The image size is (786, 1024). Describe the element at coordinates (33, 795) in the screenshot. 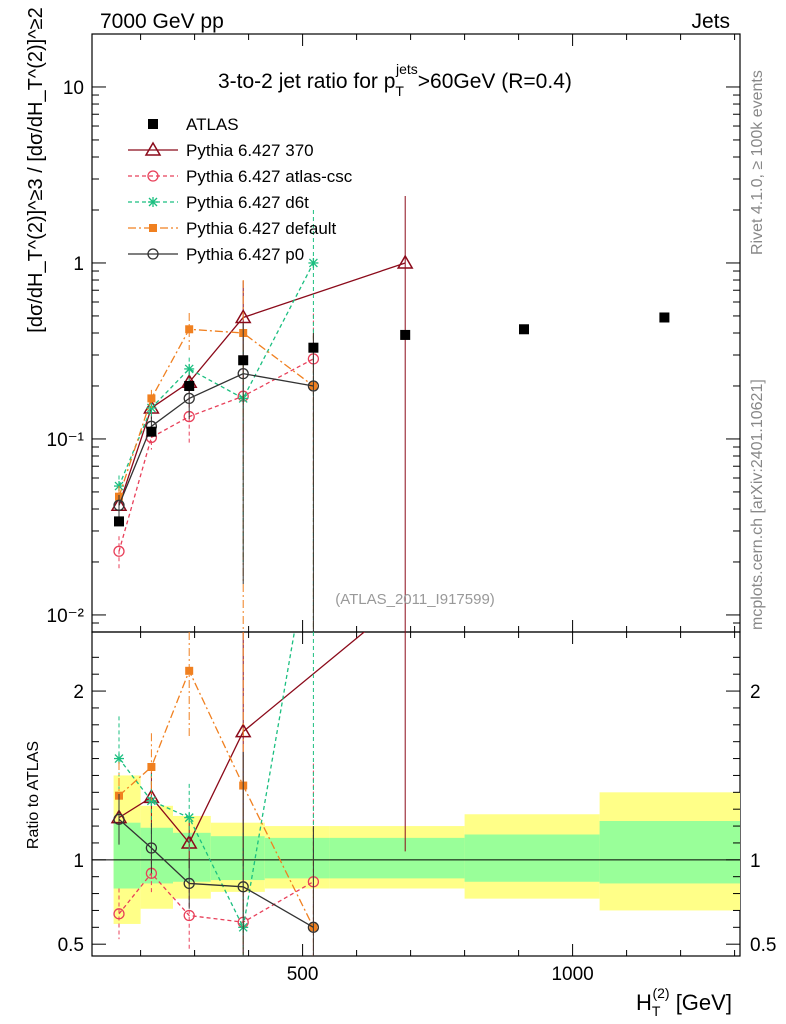

I see `y-axis-label-bottom: Ratio to ATLAS` at that location.